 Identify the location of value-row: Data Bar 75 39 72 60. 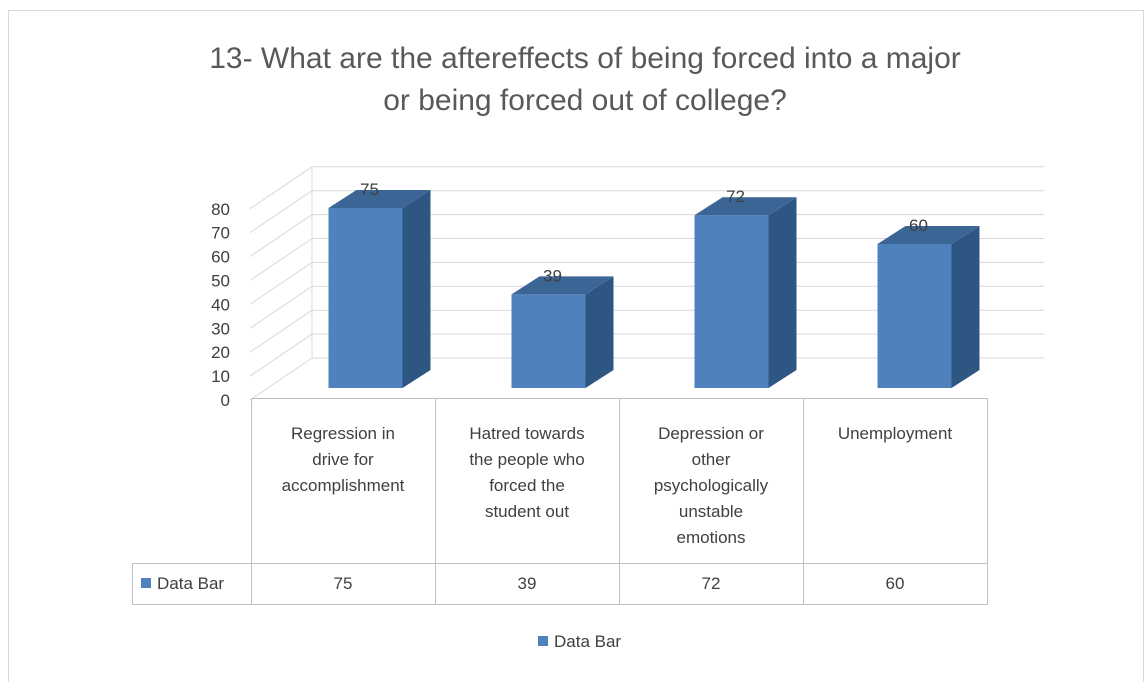
(560, 584).